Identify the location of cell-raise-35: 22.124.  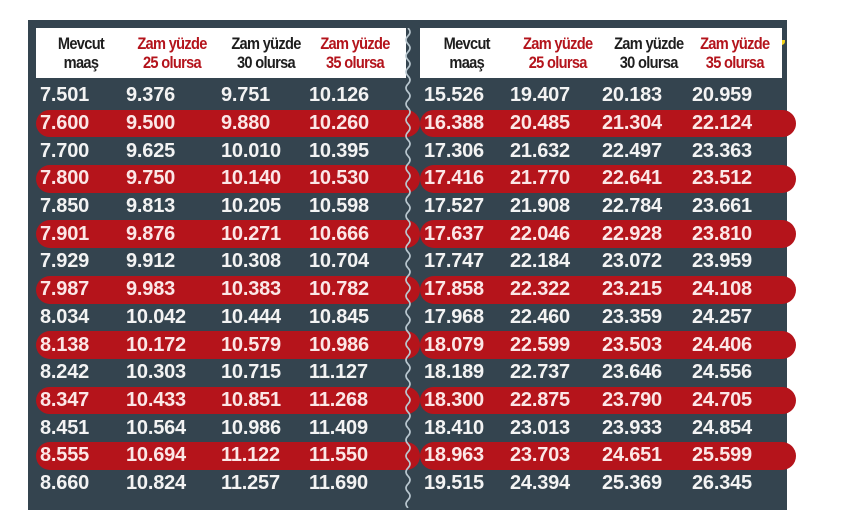
(722, 123).